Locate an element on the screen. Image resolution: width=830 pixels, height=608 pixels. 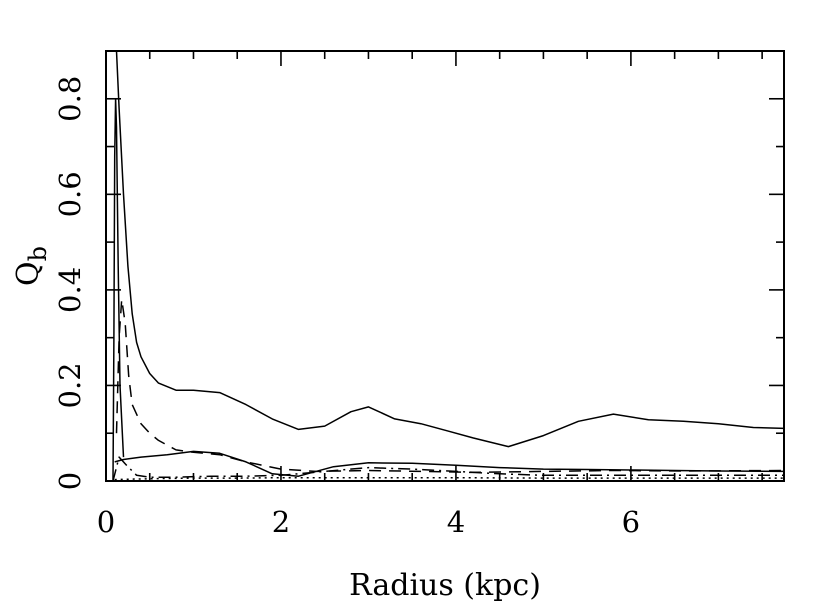
x-tick-label: 4 is located at coordinates (456, 522).